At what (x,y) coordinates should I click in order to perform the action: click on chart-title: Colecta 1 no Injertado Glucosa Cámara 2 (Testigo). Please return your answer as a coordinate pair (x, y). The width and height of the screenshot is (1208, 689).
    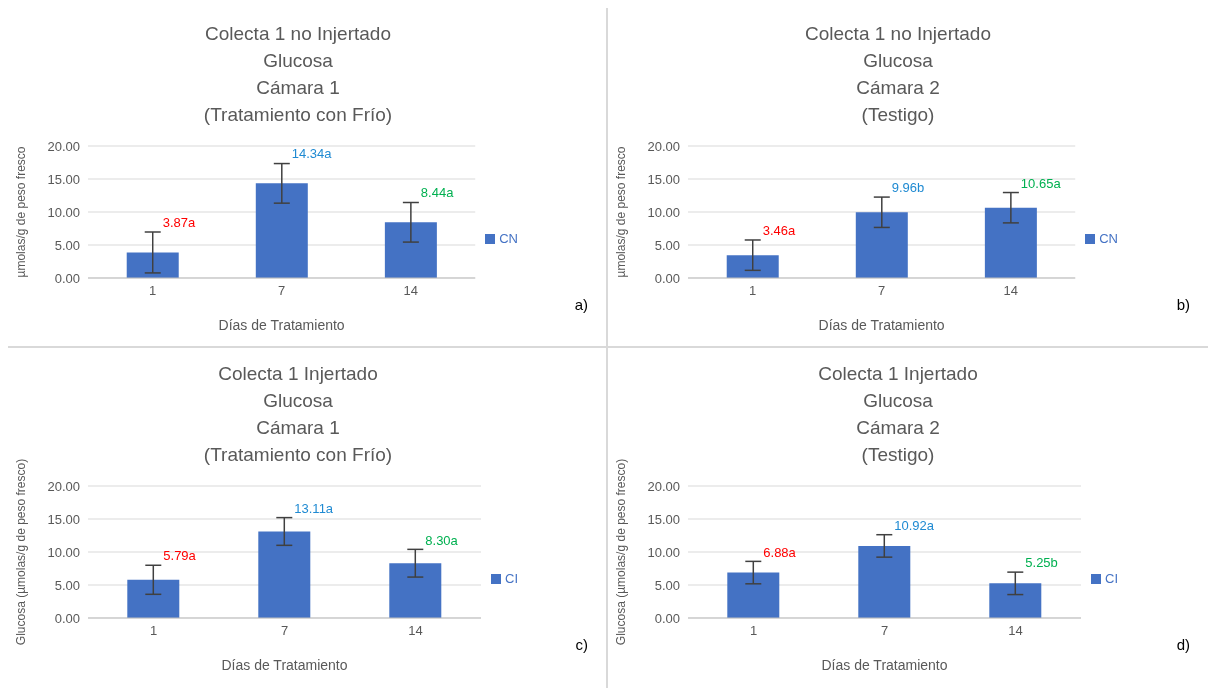
    Looking at the image, I should click on (898, 74).